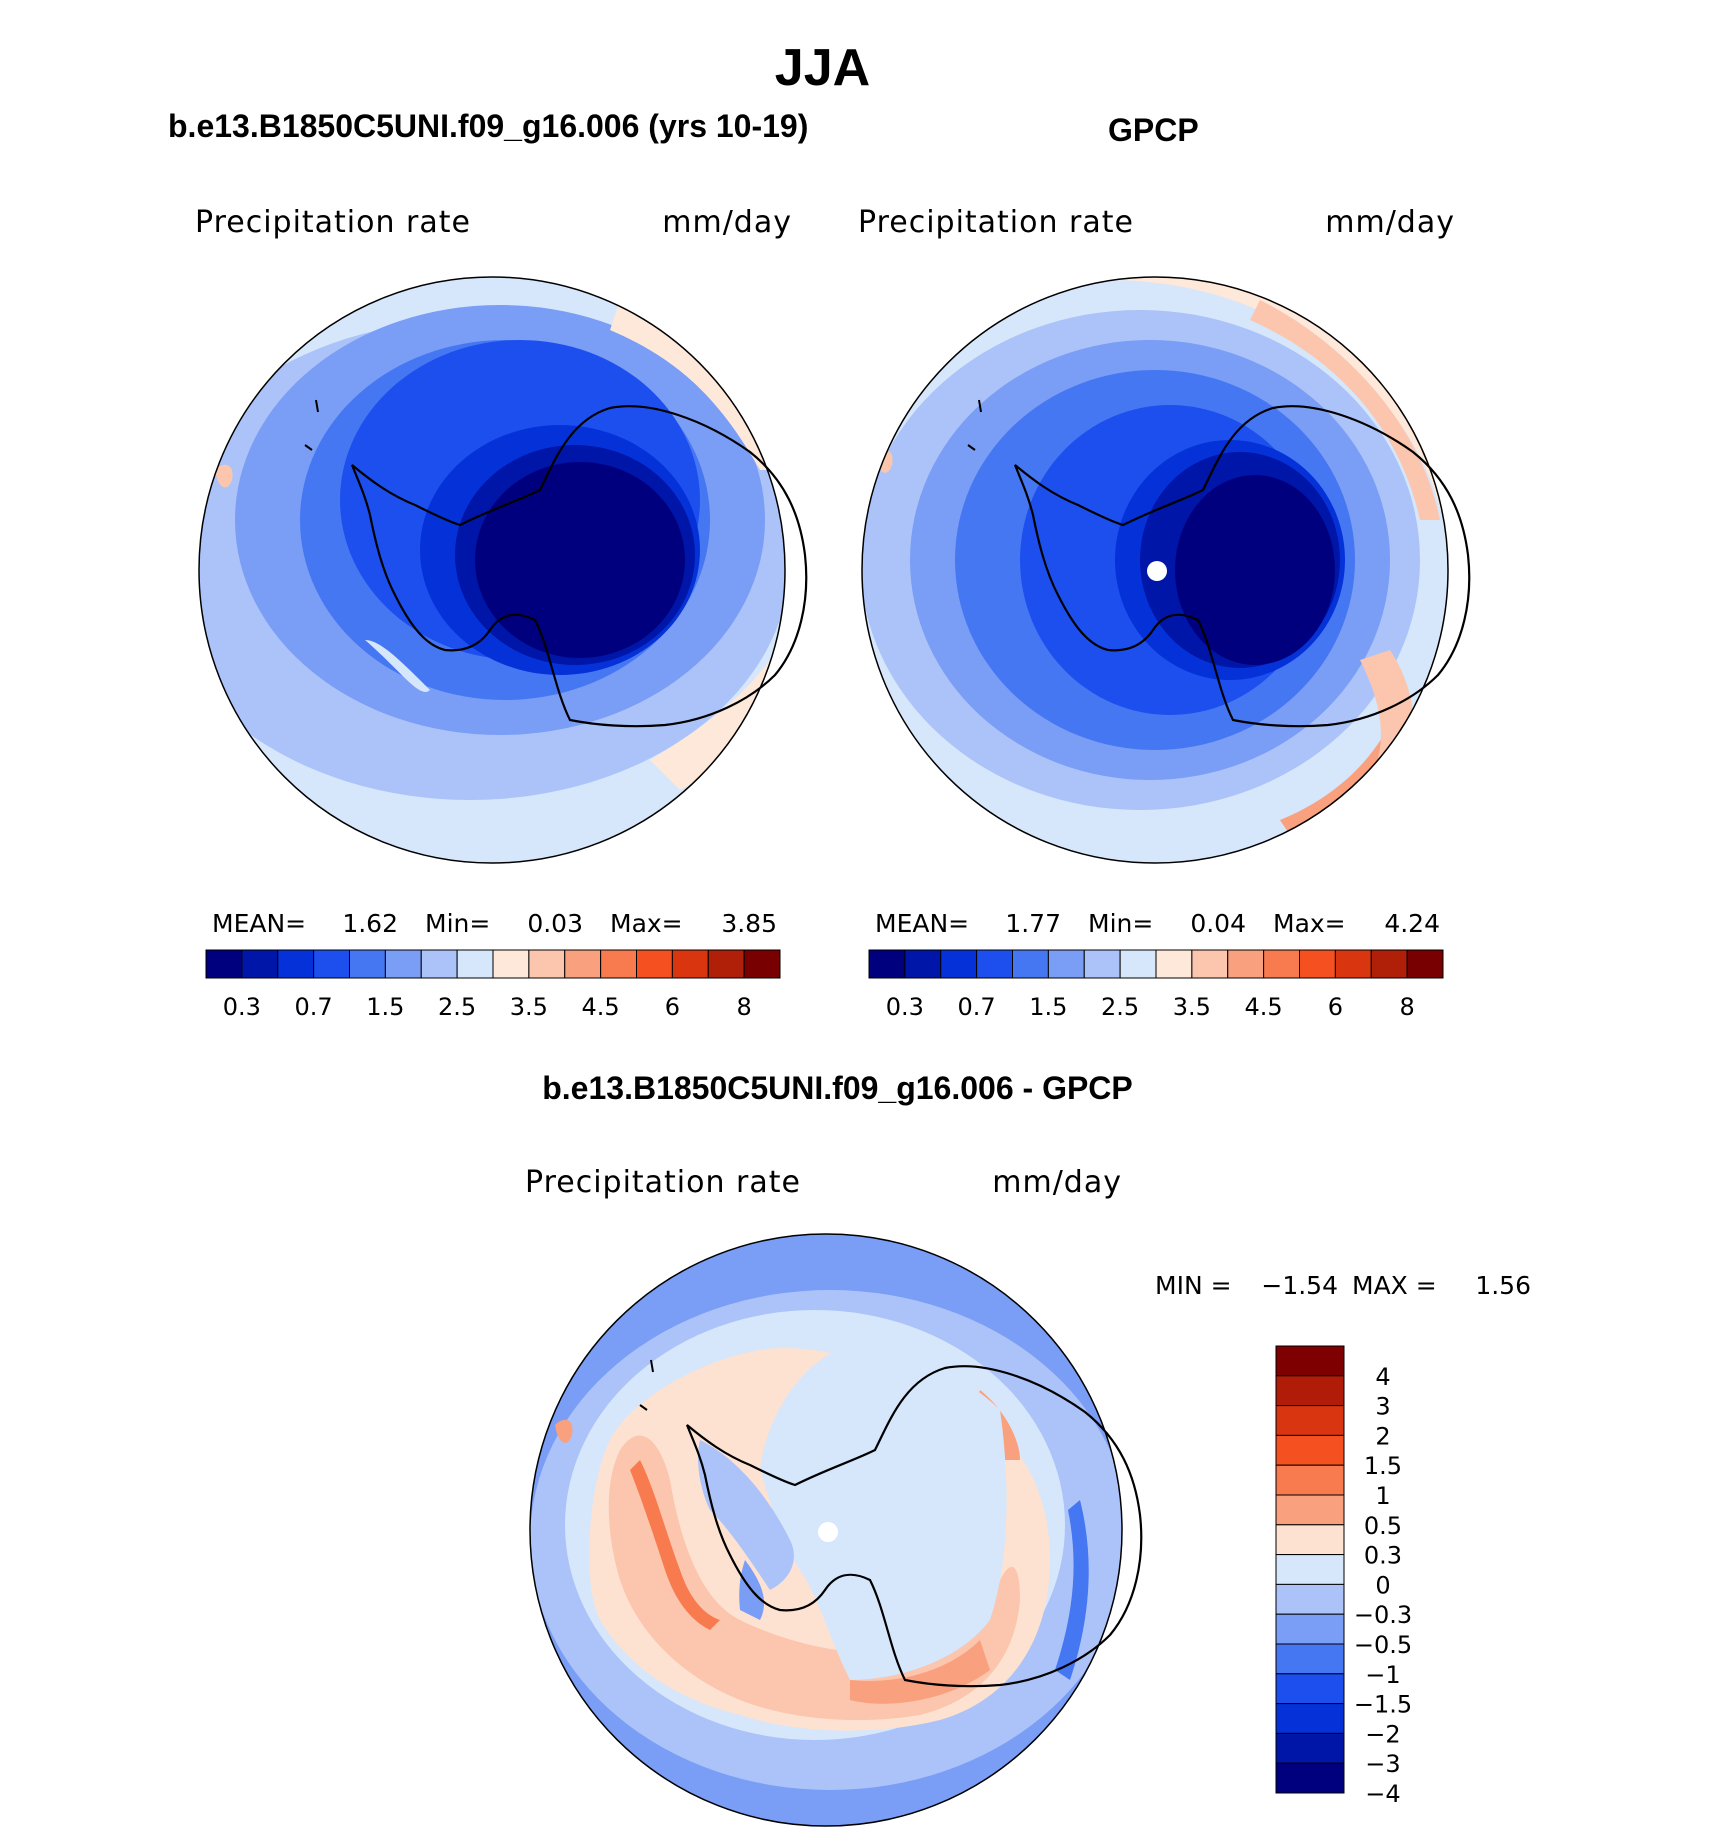 This screenshot has width=1710, height=1840. Describe the element at coordinates (646, 923) in the screenshot. I see `model-max-label: Max=` at that location.